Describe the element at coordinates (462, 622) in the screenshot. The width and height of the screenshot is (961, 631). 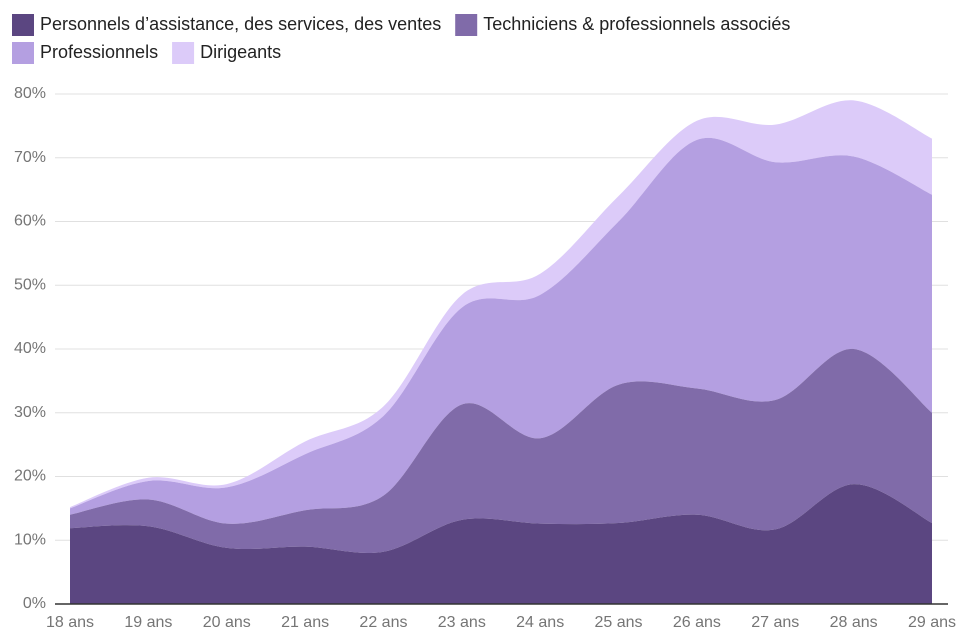
I see `x-tick-label: 23 ans` at that location.